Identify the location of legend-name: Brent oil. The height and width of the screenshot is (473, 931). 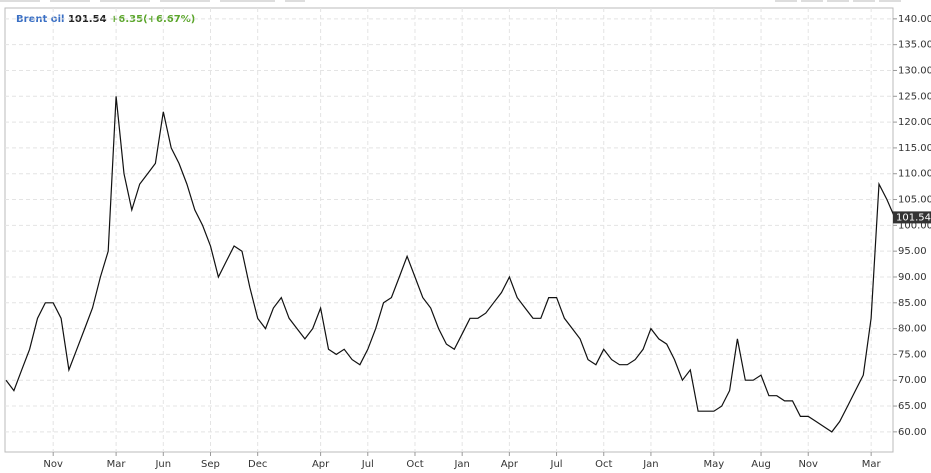
(40, 19).